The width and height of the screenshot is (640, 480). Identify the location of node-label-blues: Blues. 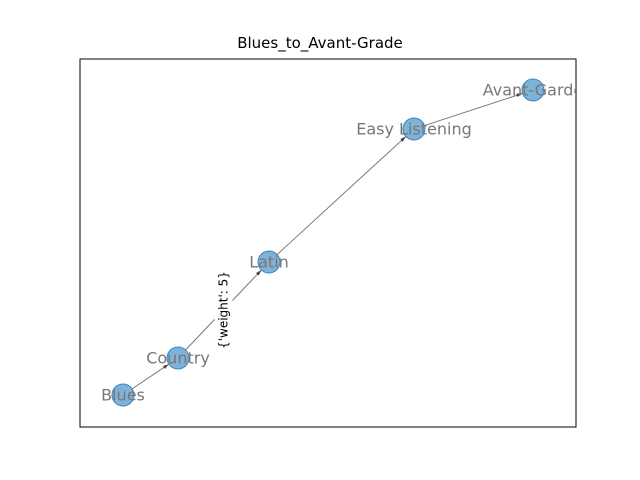
(123, 395).